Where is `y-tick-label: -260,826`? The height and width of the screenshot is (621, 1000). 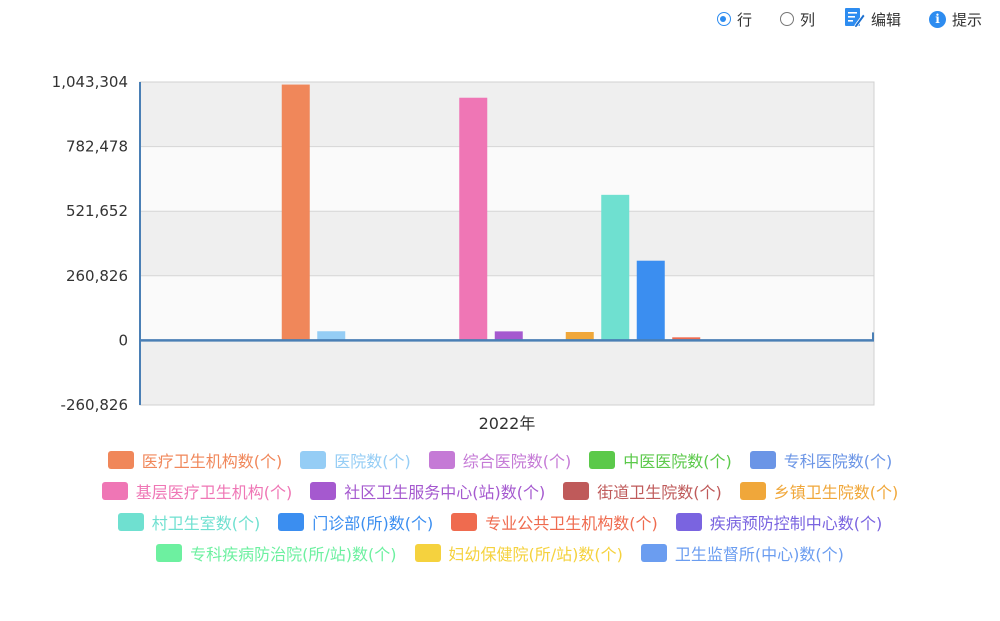
y-tick-label: -260,826 is located at coordinates (94, 405).